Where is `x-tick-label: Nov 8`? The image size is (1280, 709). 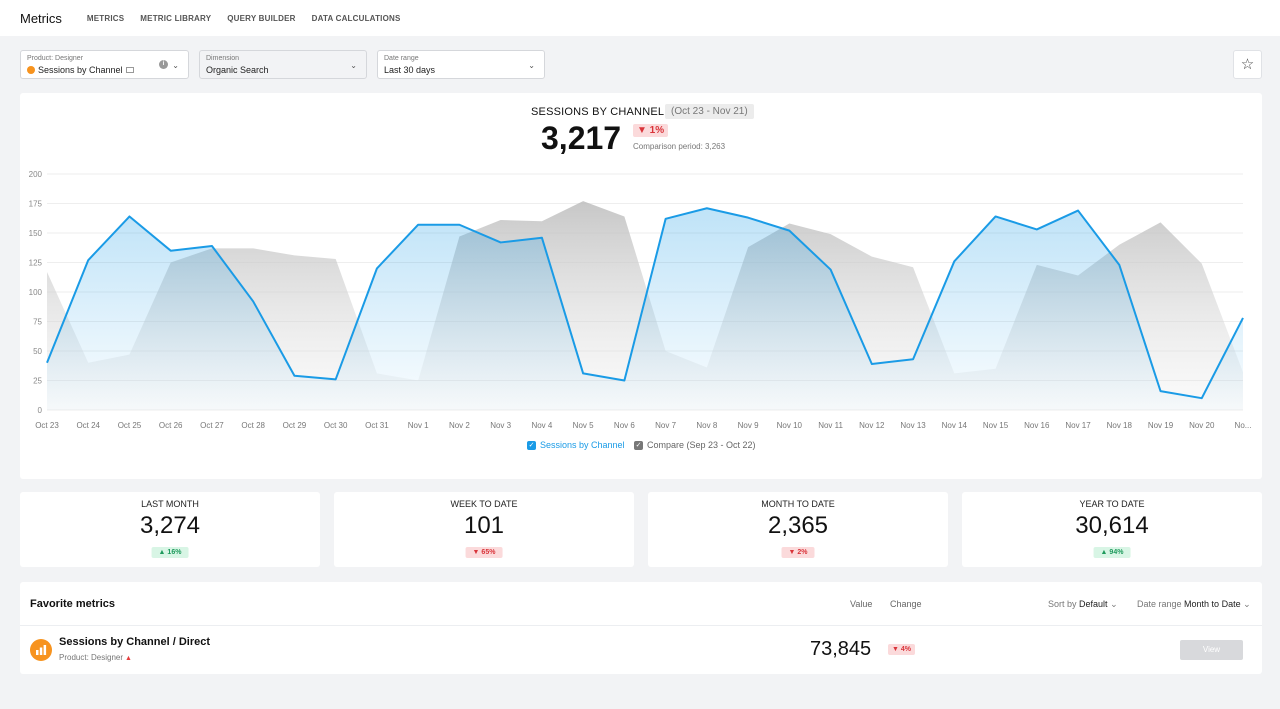
x-tick-label: Nov 8 is located at coordinates (706, 425).